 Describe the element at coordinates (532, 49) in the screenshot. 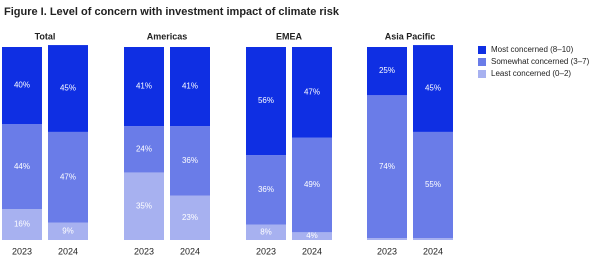

I see `legend-label: Most concerned (8–10)` at that location.